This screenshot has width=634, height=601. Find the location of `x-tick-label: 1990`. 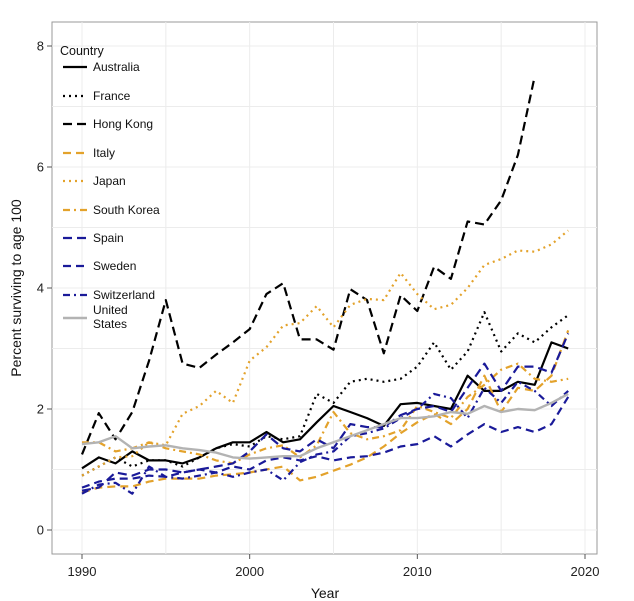

x-tick-label: 1990 is located at coordinates (82, 571).